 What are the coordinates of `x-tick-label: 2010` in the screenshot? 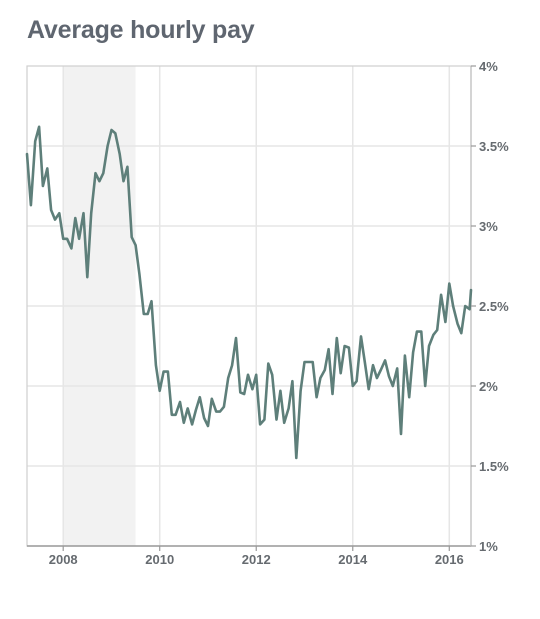 It's located at (159, 559).